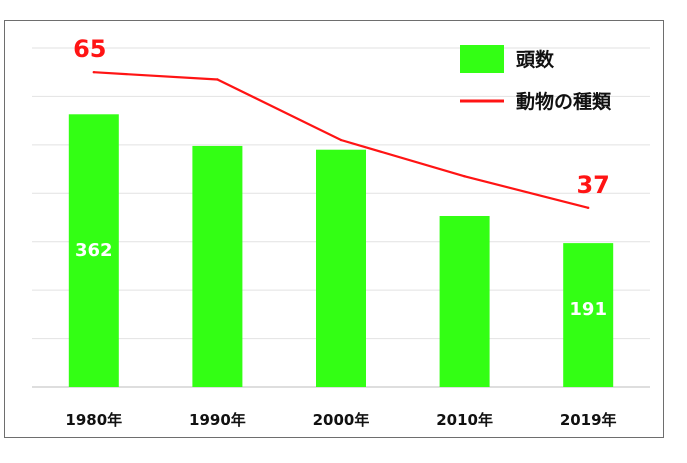  What do you see at coordinates (535, 59) in the screenshot?
I see `legend-label-bar: 頭数` at bounding box center [535, 59].